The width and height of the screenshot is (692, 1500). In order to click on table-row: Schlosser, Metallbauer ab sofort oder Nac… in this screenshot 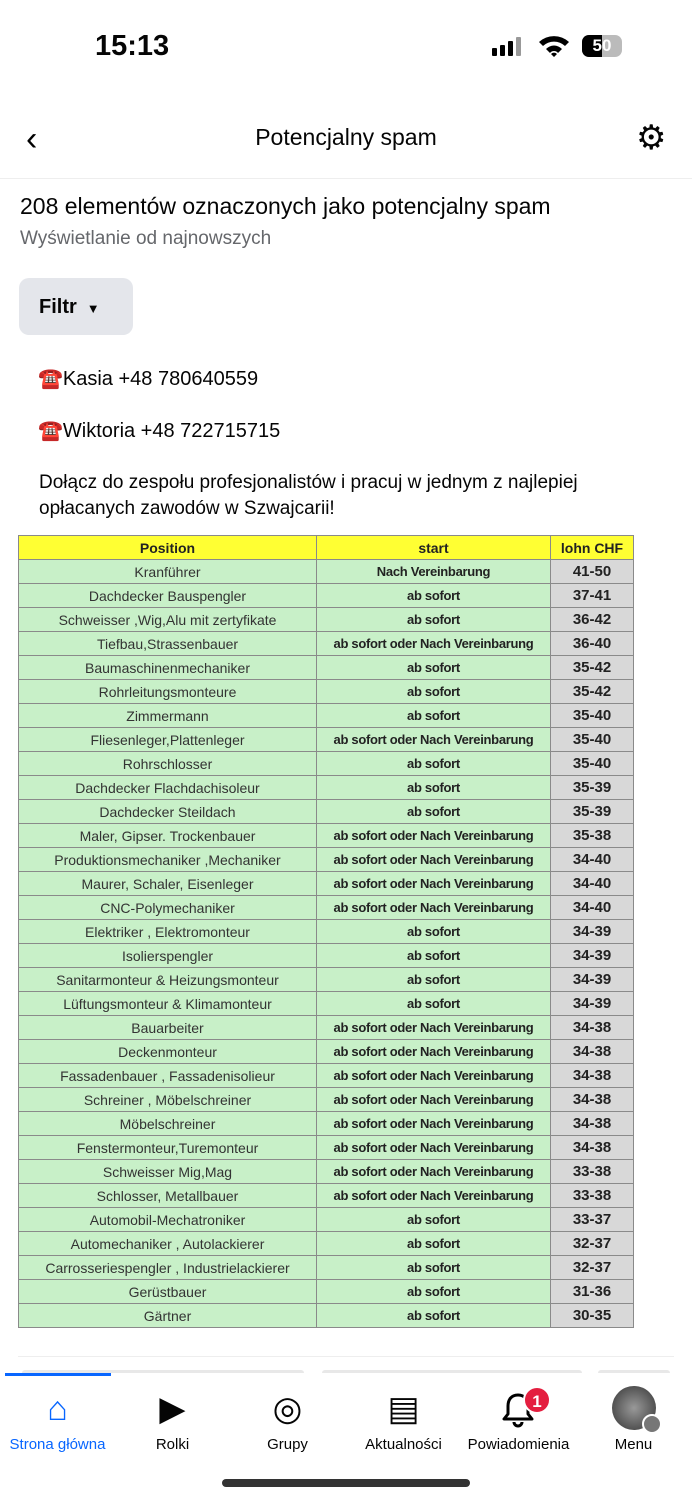, I will do `click(326, 1195)`.